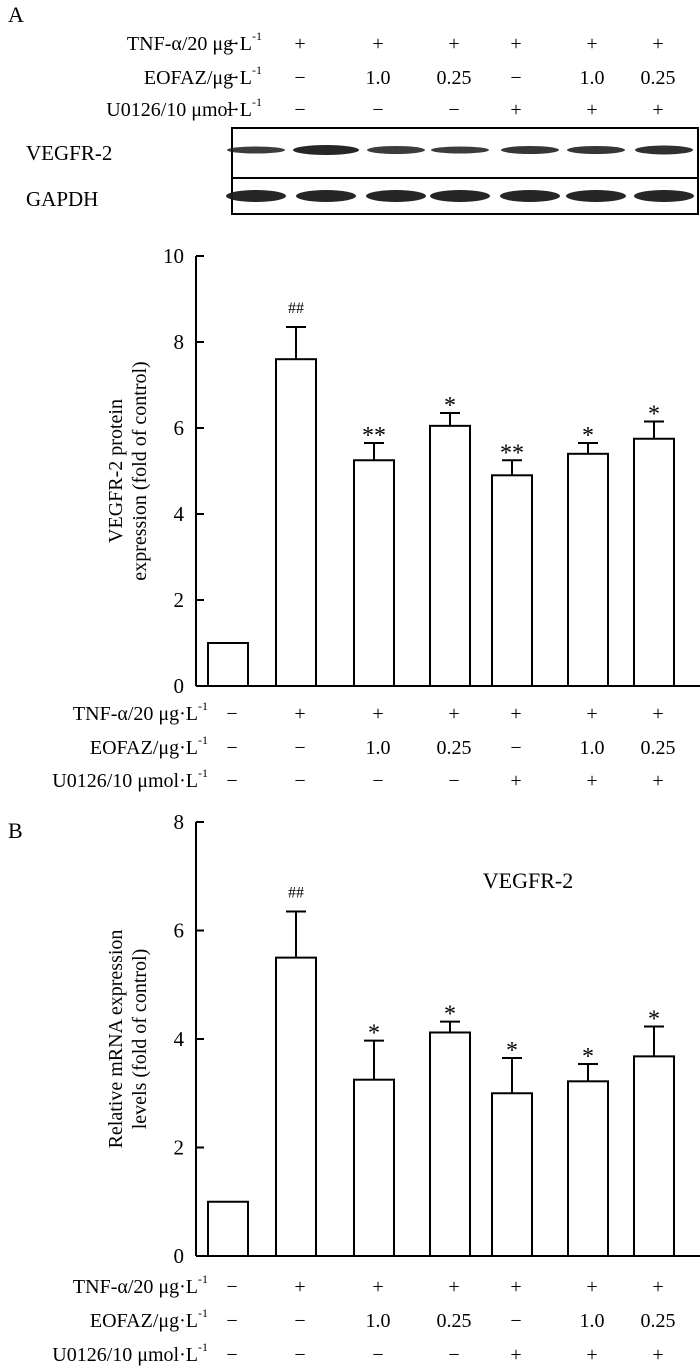 The image size is (700, 1371). Describe the element at coordinates (15, 830) in the screenshot. I see `panel-b-label: B` at that location.